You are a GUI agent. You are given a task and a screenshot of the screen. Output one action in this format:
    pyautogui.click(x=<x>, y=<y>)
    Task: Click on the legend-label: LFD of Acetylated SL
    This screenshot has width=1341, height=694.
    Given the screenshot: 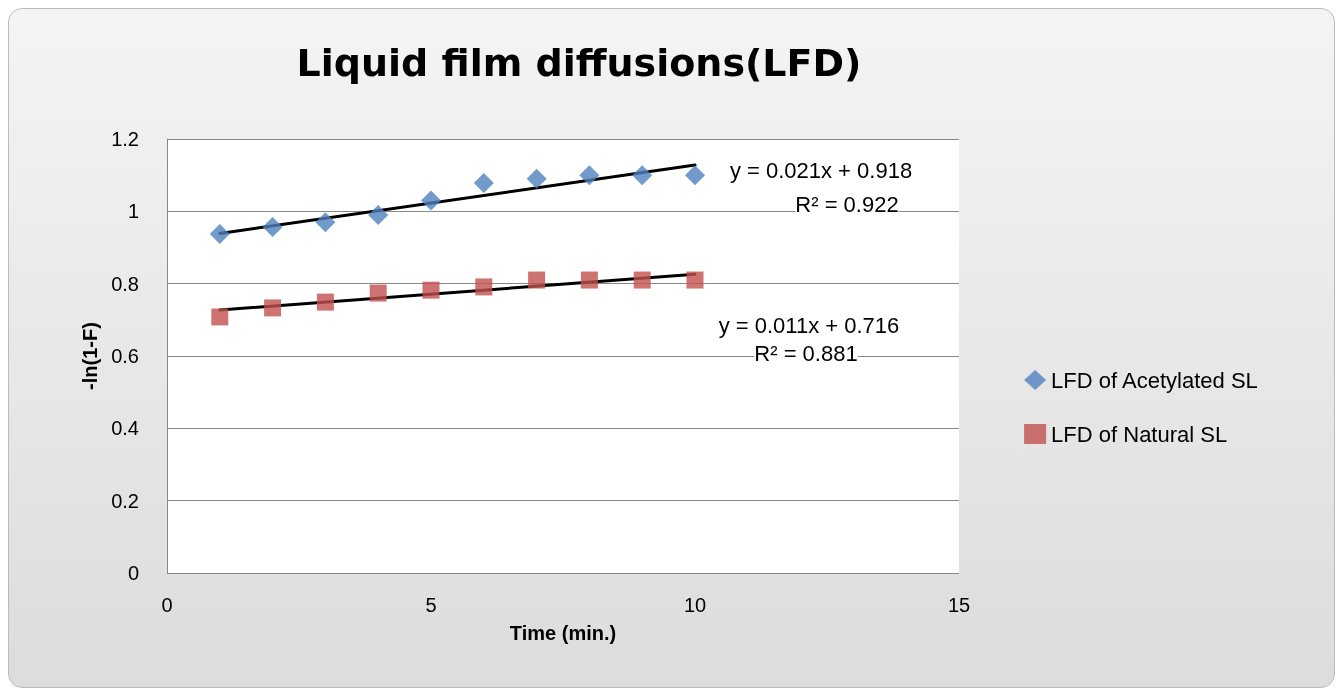 What is the action you would take?
    pyautogui.click(x=1154, y=380)
    